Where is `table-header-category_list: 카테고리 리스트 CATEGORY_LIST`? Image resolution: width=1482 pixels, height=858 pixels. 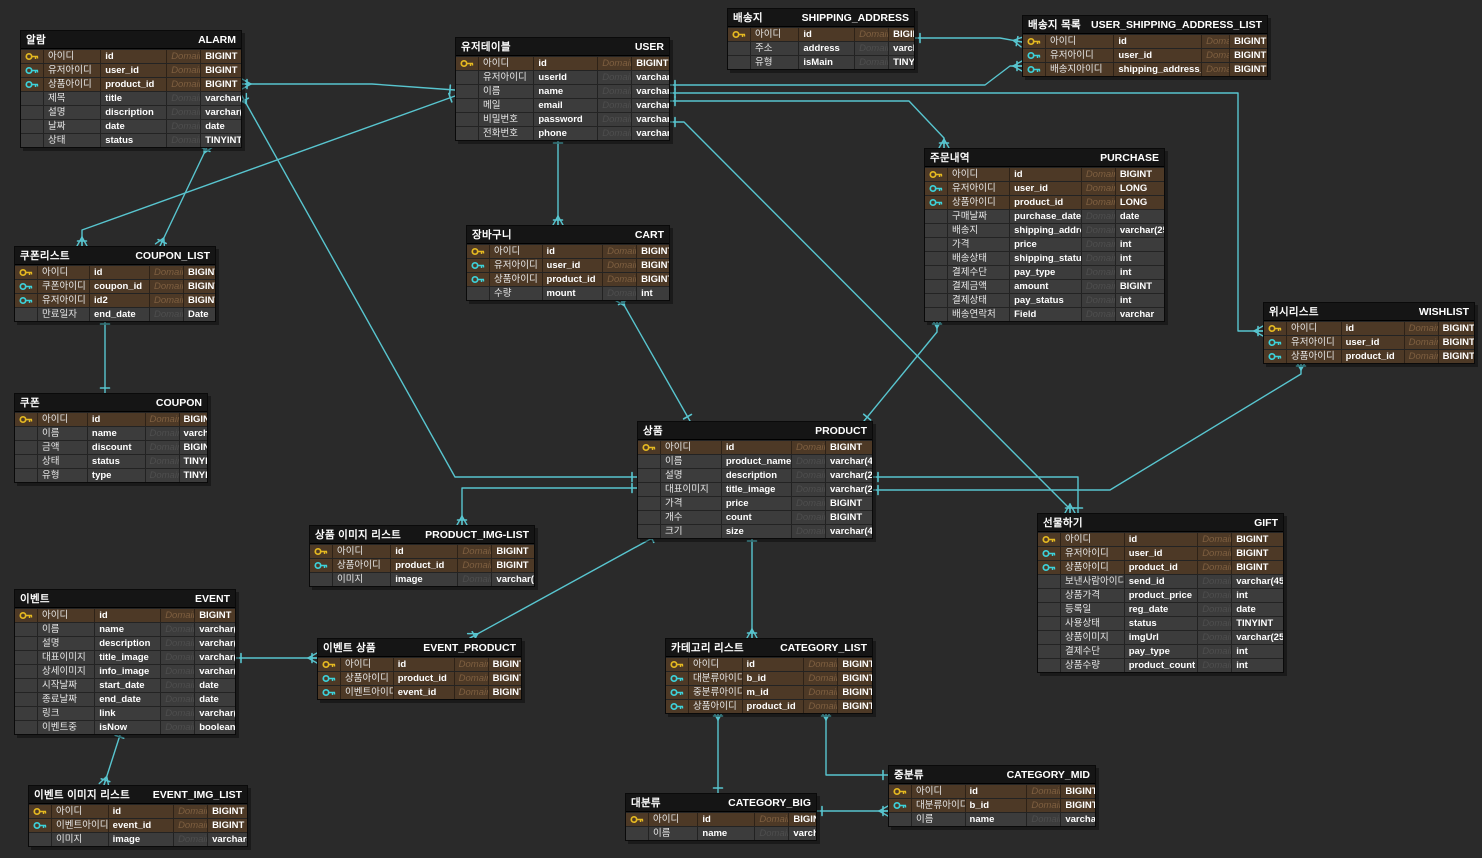
table-header-category_list: 카테고리 리스트 CATEGORY_LIST is located at coordinates (769, 648).